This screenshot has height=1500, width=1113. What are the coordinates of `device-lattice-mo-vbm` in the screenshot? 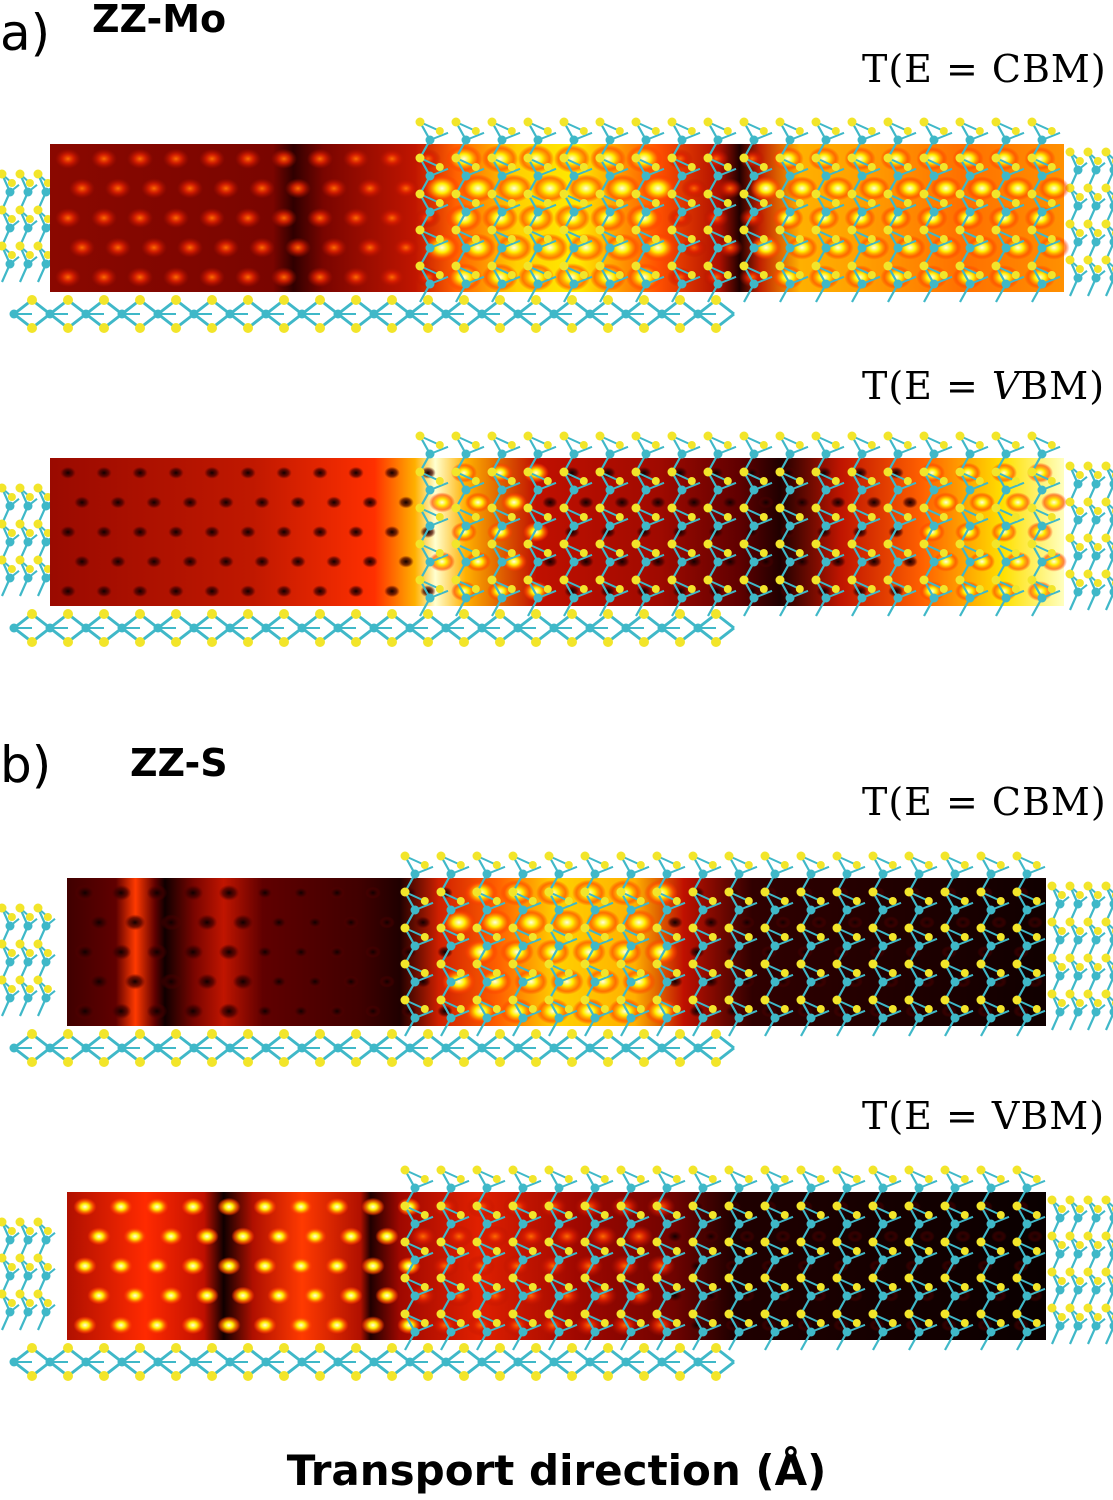 It's located at (738, 524).